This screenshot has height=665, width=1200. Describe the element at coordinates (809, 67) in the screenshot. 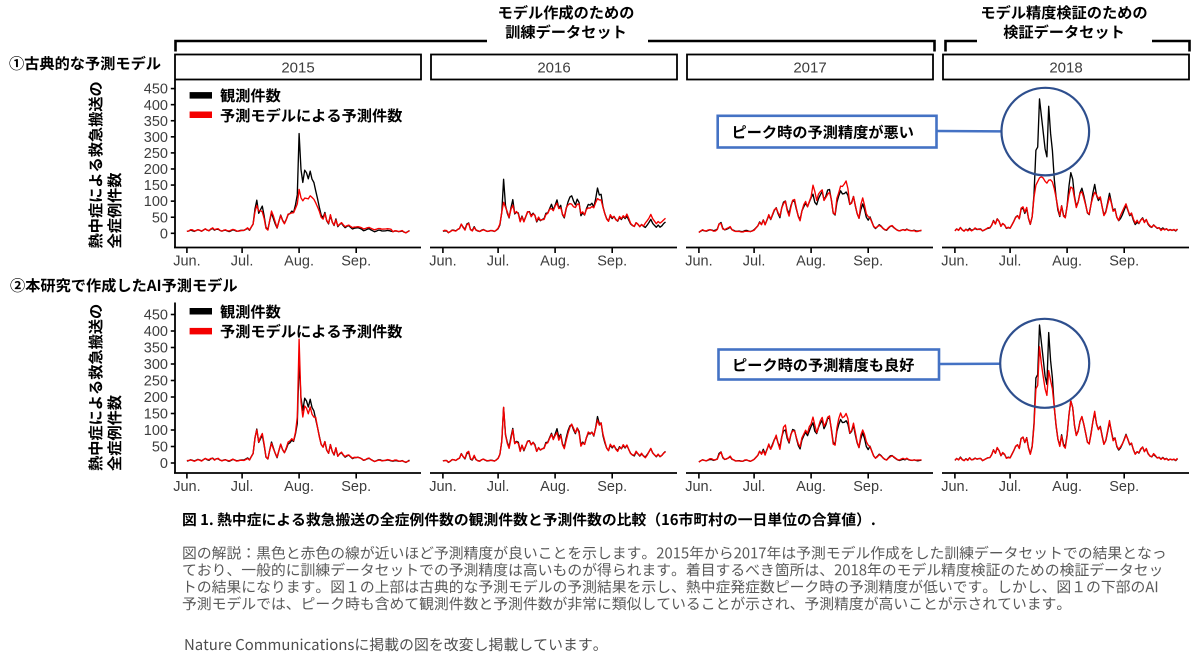

I see `svg-text: 2017` at that location.